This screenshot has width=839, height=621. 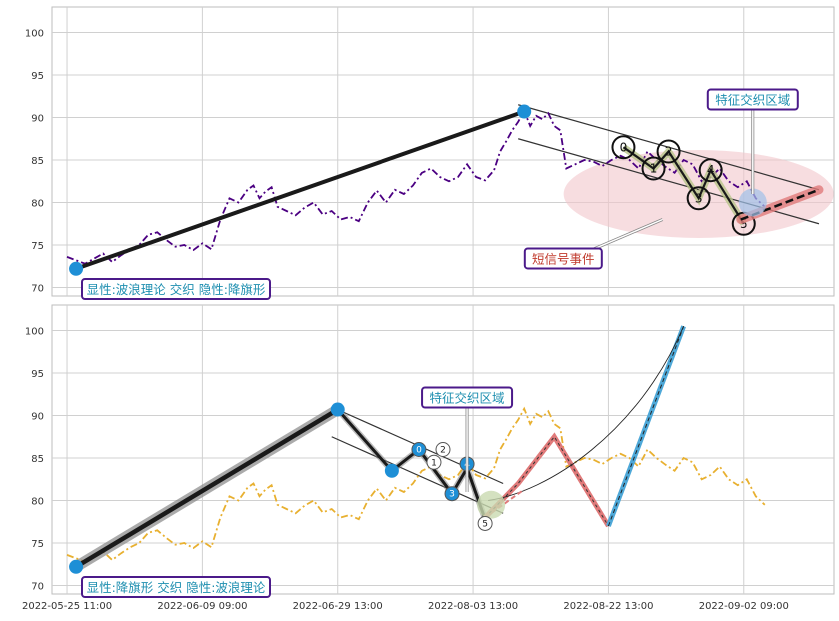 I want to click on pattern-corner-label: 显性:降旗形 交织 隐性:波浪理论, so click(x=176, y=587).